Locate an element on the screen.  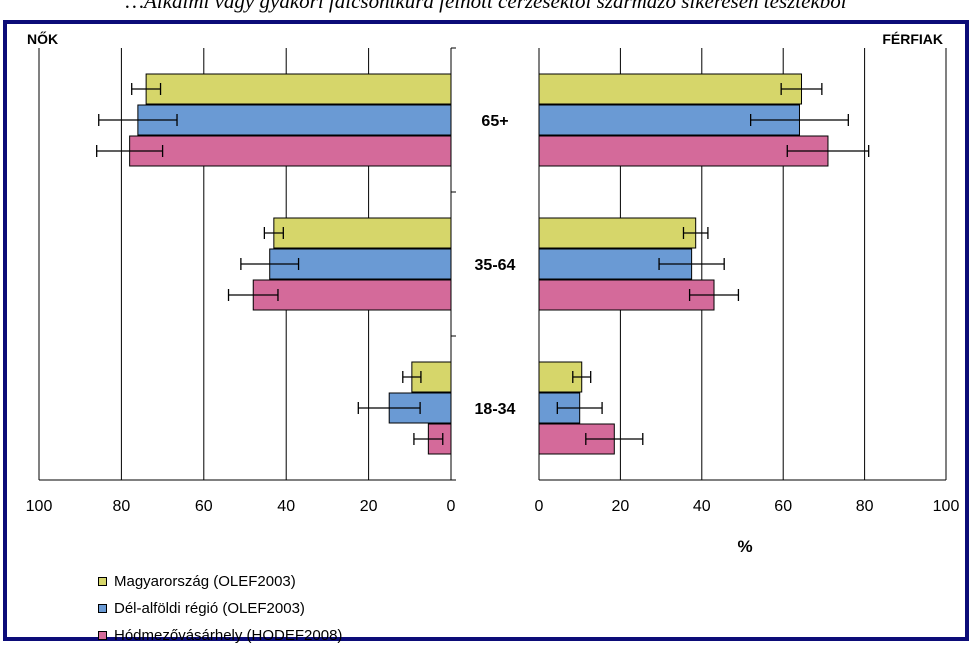
x-tick-label-men: 40 is located at coordinates (702, 506).